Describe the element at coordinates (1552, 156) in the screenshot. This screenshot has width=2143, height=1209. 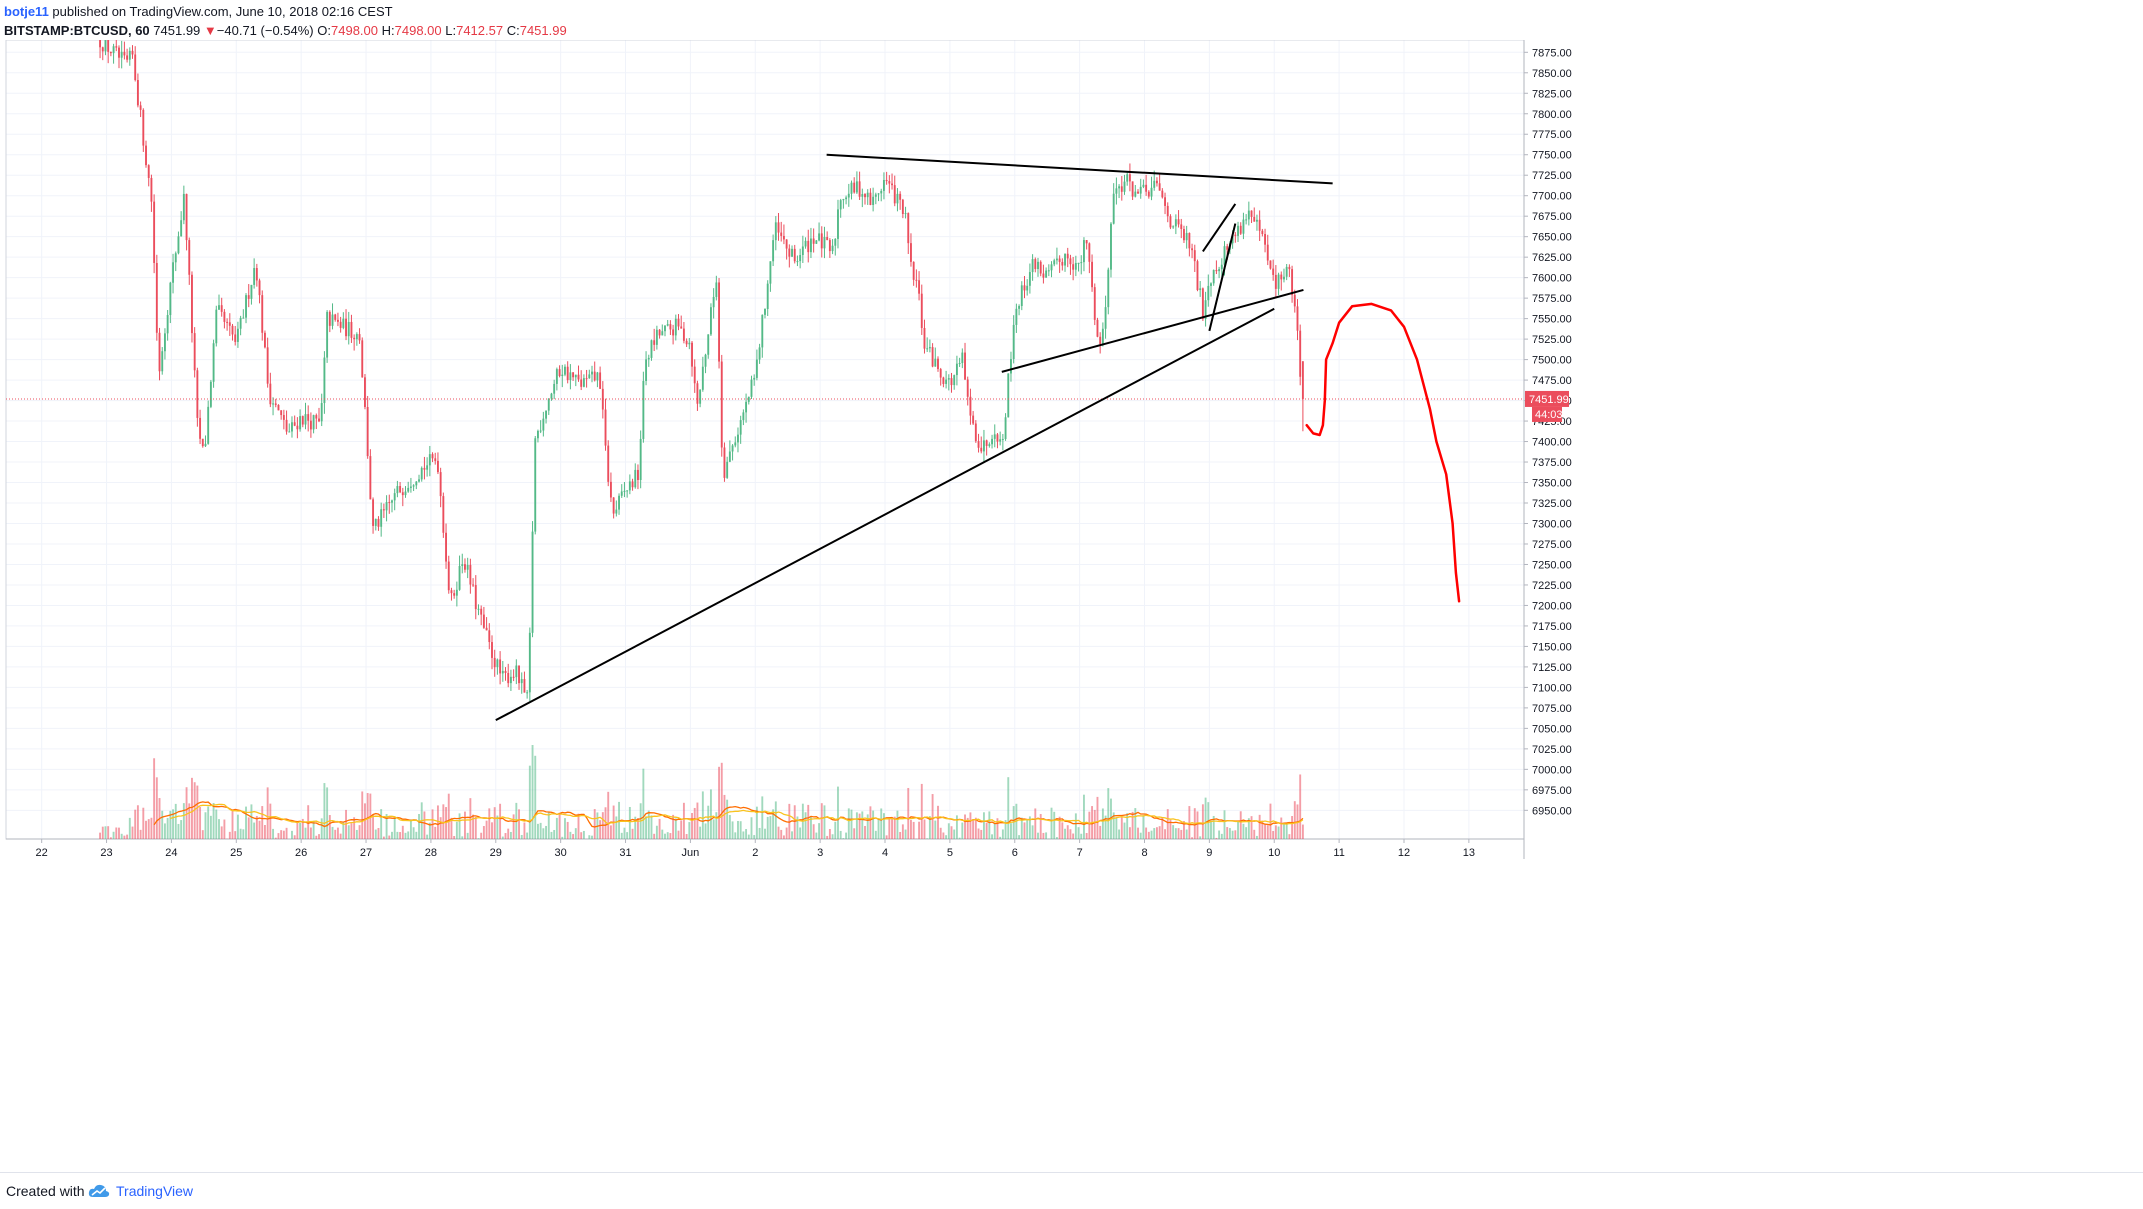
I see `price-tick-label: 7750.00` at that location.